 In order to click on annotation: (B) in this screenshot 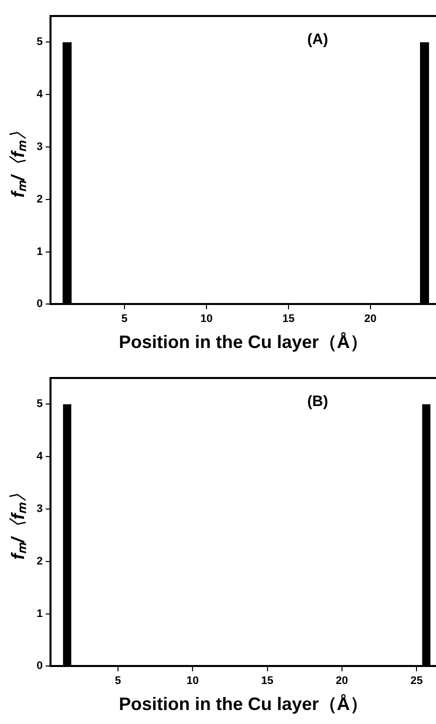, I will do `click(317, 401)`.